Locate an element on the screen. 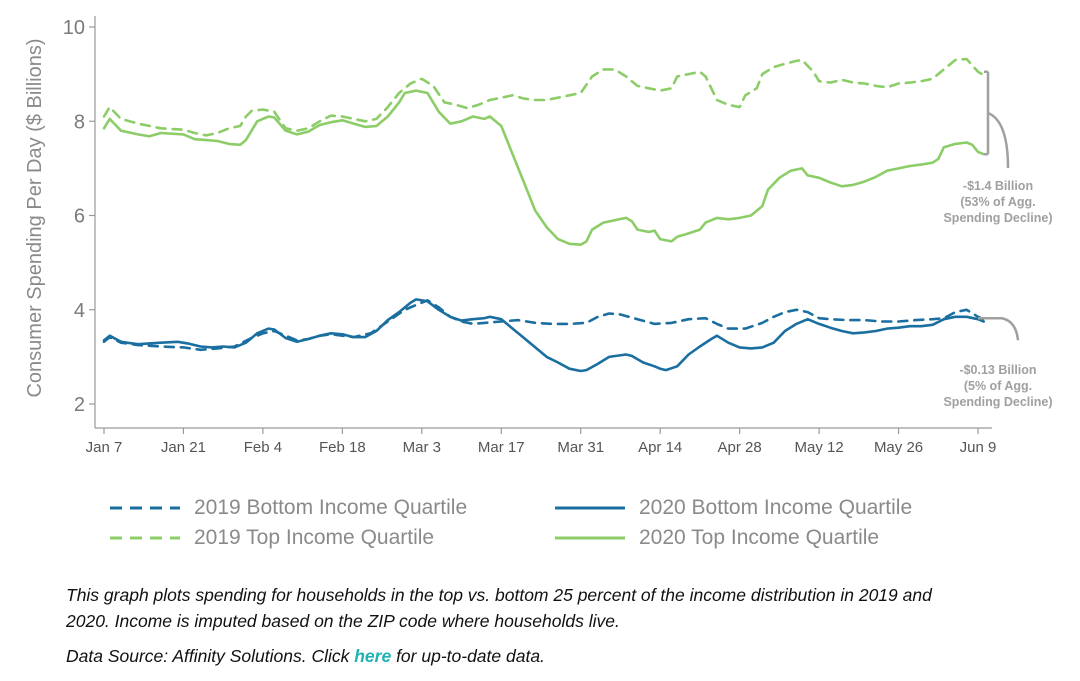  legend-label-2020-top: 2020 Top Income Quartile is located at coordinates (759, 537).